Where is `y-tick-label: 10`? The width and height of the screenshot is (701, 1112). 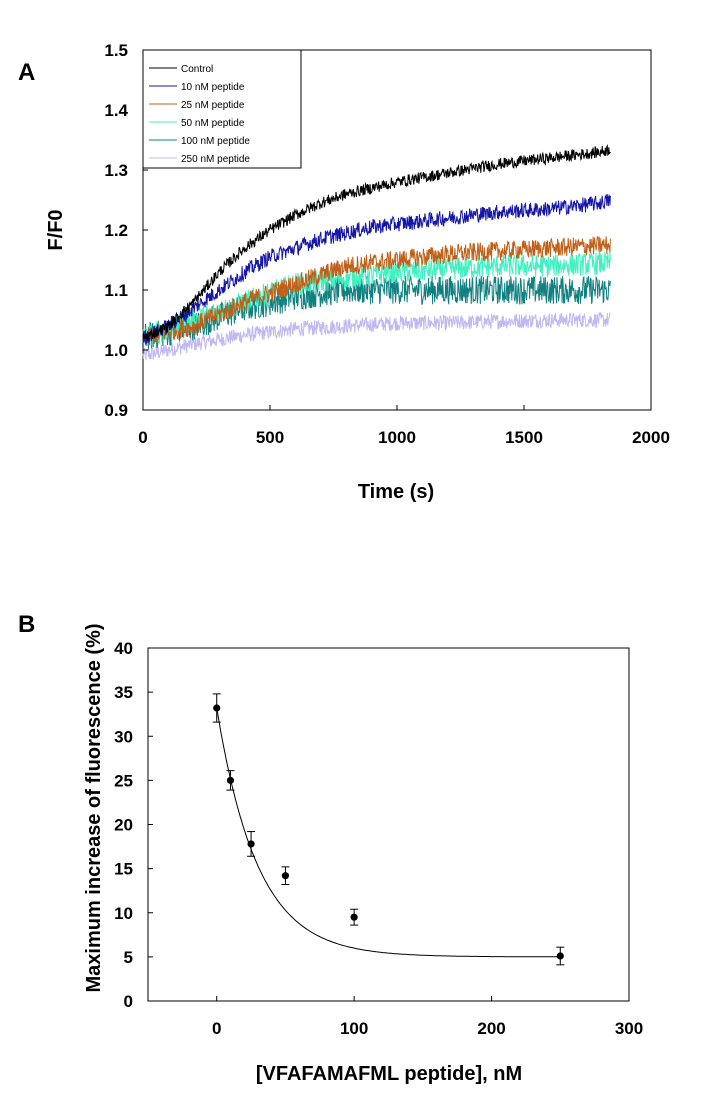
y-tick-label: 10 is located at coordinates (123, 913).